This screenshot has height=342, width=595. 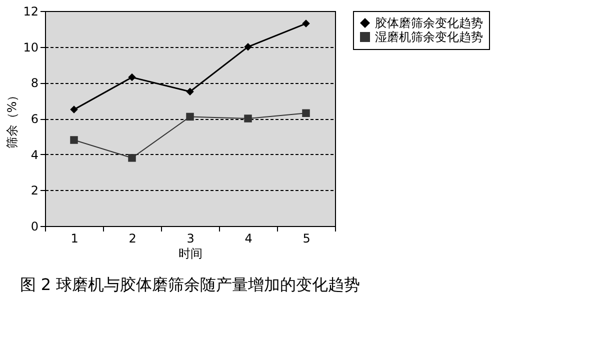 I want to click on y-tick-label: 12, so click(x=30, y=11).